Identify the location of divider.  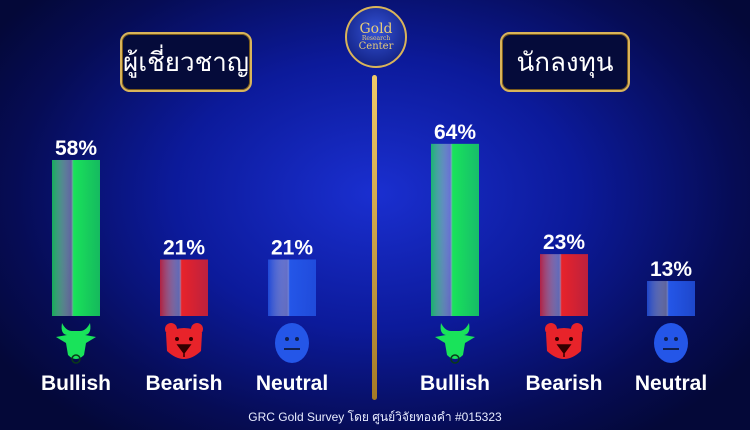
(374, 237).